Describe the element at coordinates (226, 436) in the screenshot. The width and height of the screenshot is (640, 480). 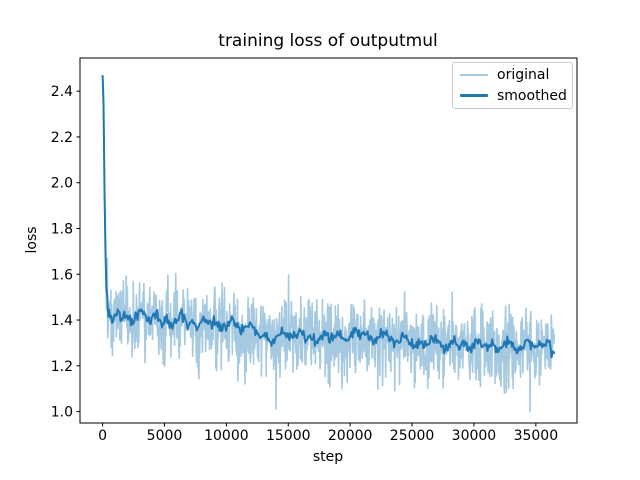
I see `x-tick-label: 10000` at that location.